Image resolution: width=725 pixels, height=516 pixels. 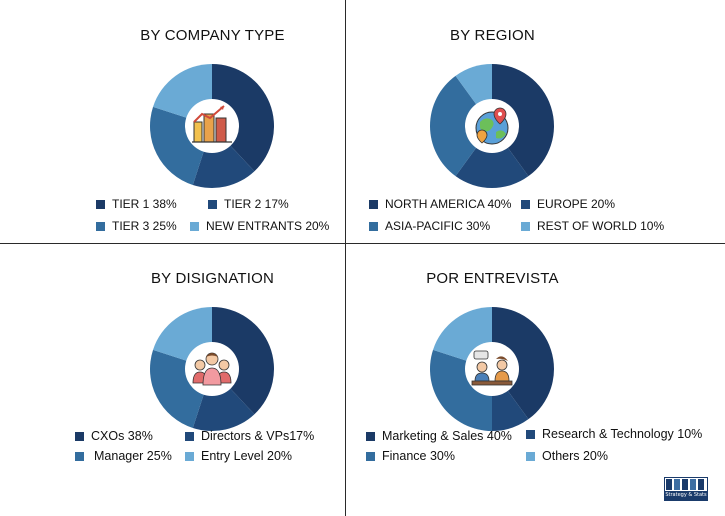 What do you see at coordinates (212, 278) in the screenshot?
I see `chart-title: BY DISIGNATION` at bounding box center [212, 278].